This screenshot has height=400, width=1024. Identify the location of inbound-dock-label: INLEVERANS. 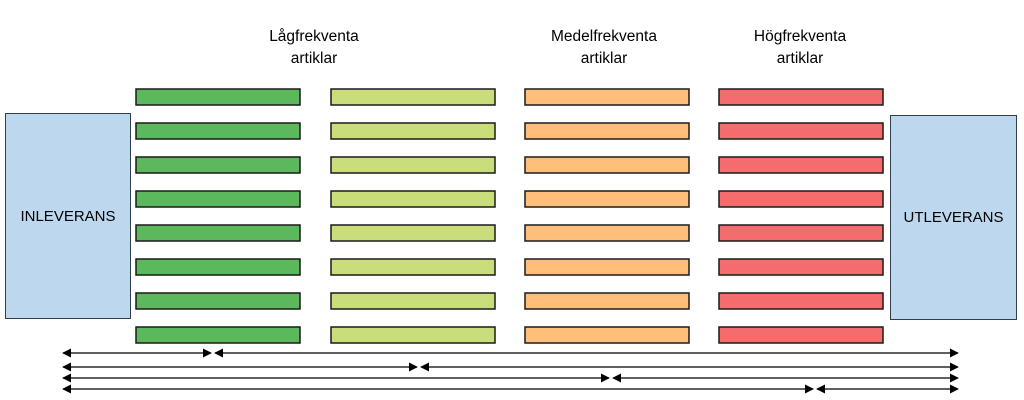
(68, 216).